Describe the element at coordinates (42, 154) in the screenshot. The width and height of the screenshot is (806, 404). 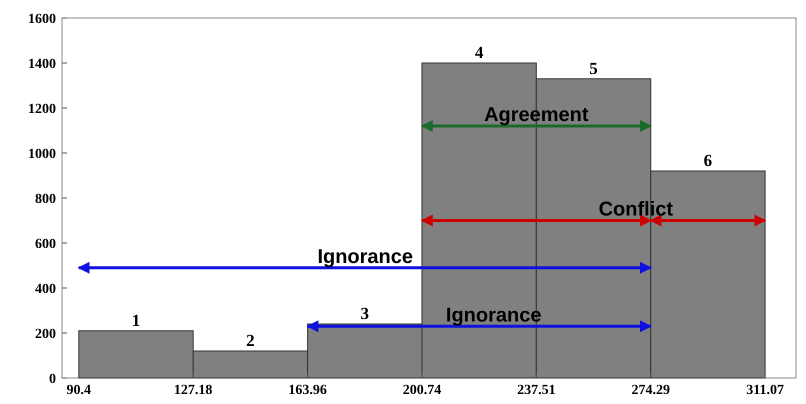
I see `y-tick-label: 1000` at that location.